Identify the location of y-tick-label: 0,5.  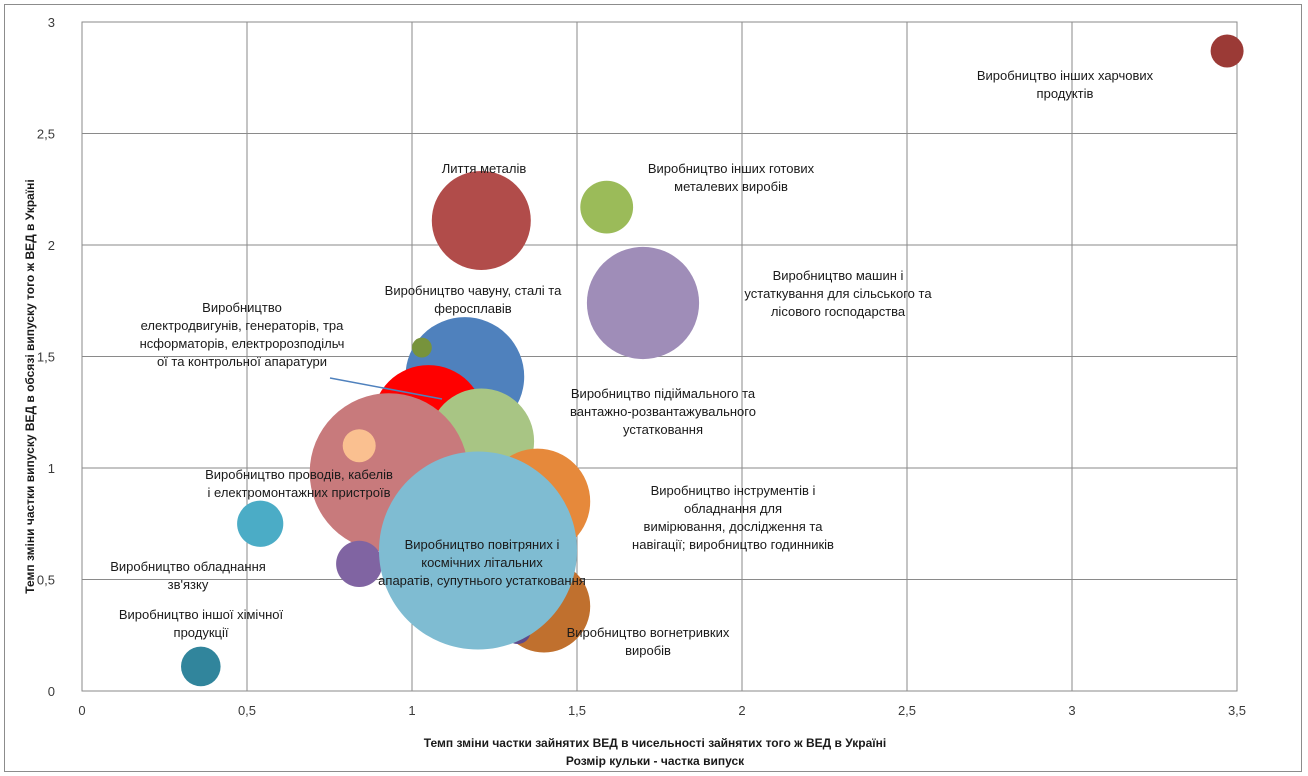
(46, 580).